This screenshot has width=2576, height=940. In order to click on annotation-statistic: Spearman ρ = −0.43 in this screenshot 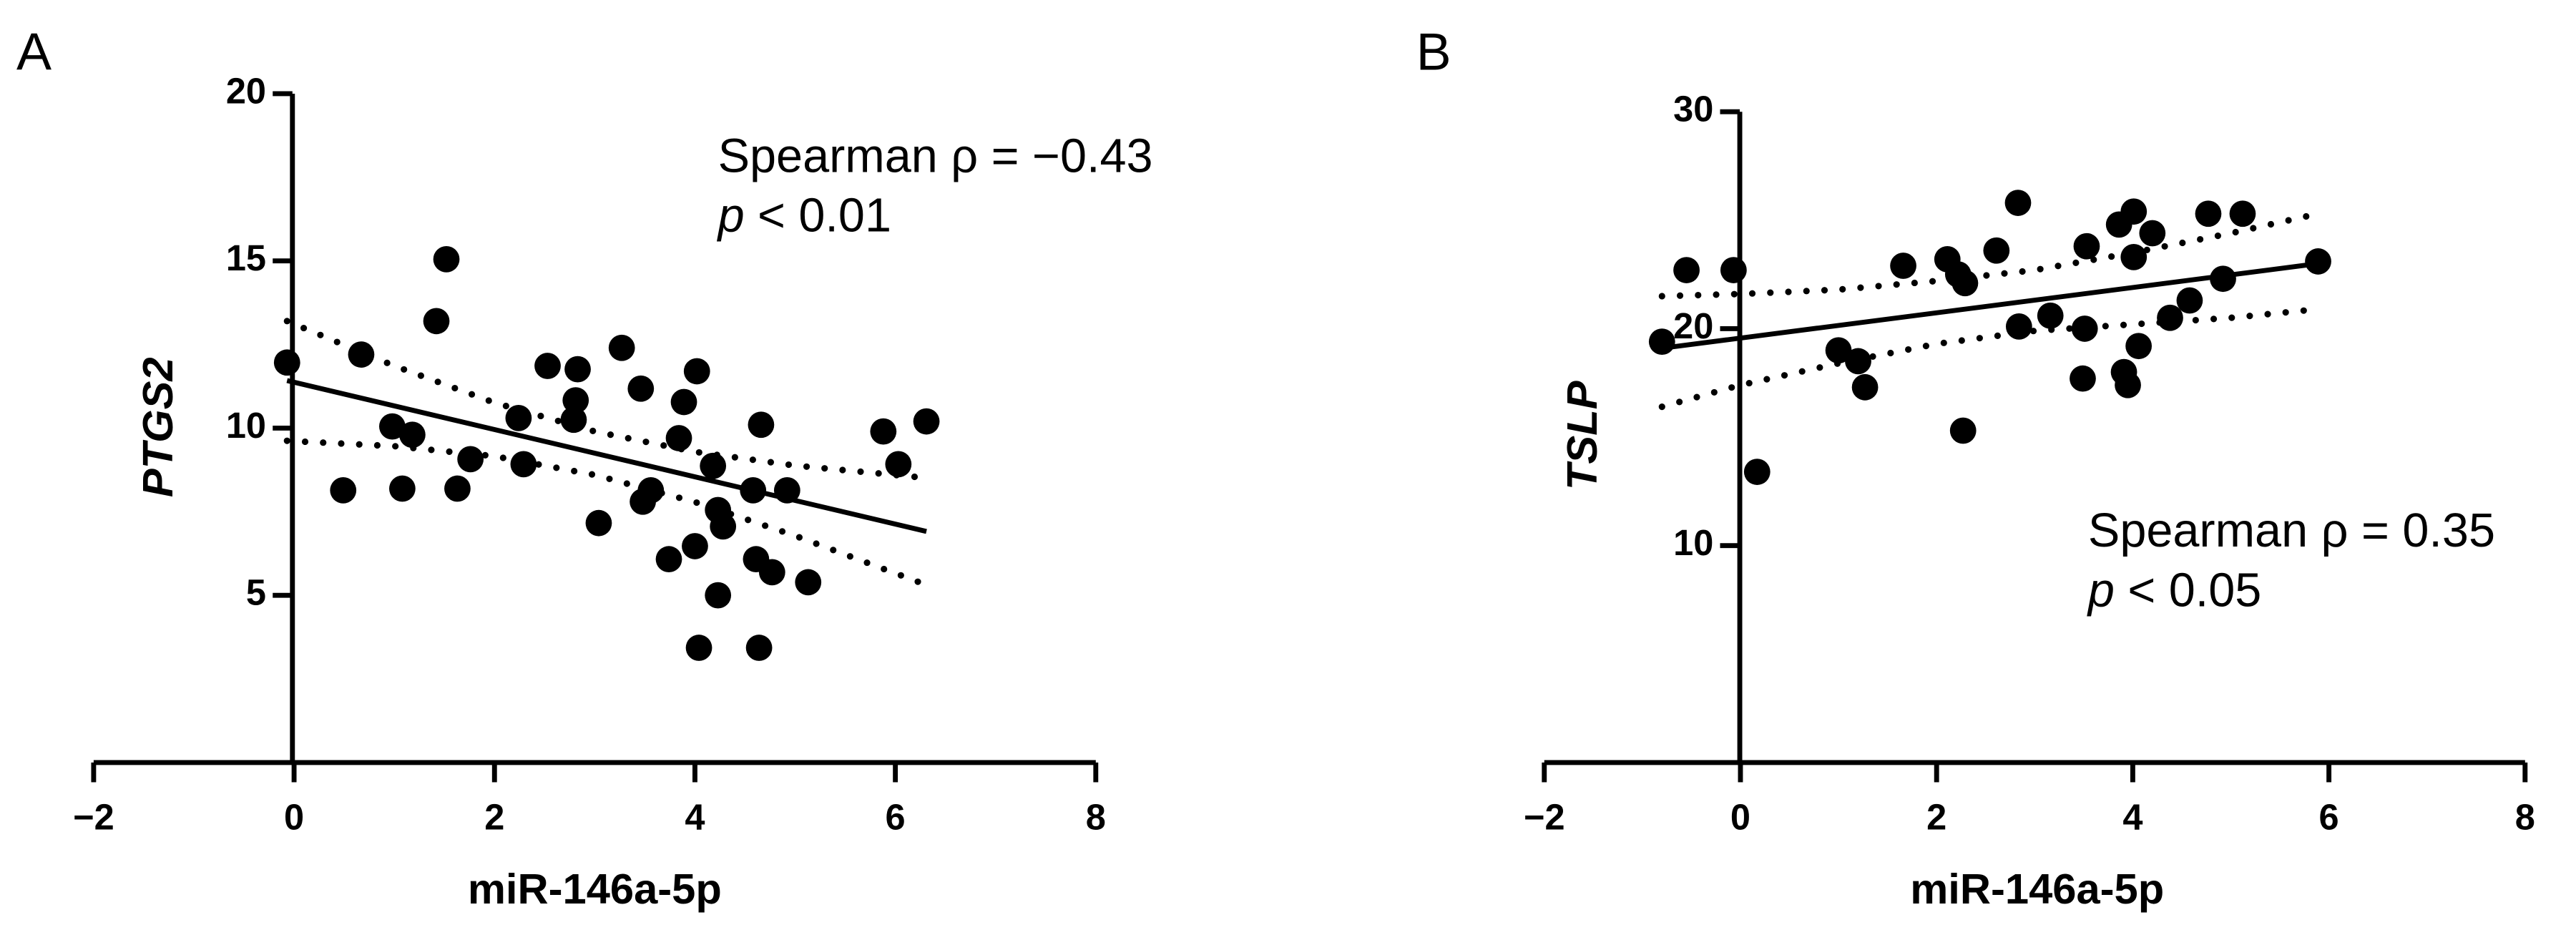, I will do `click(935, 155)`.